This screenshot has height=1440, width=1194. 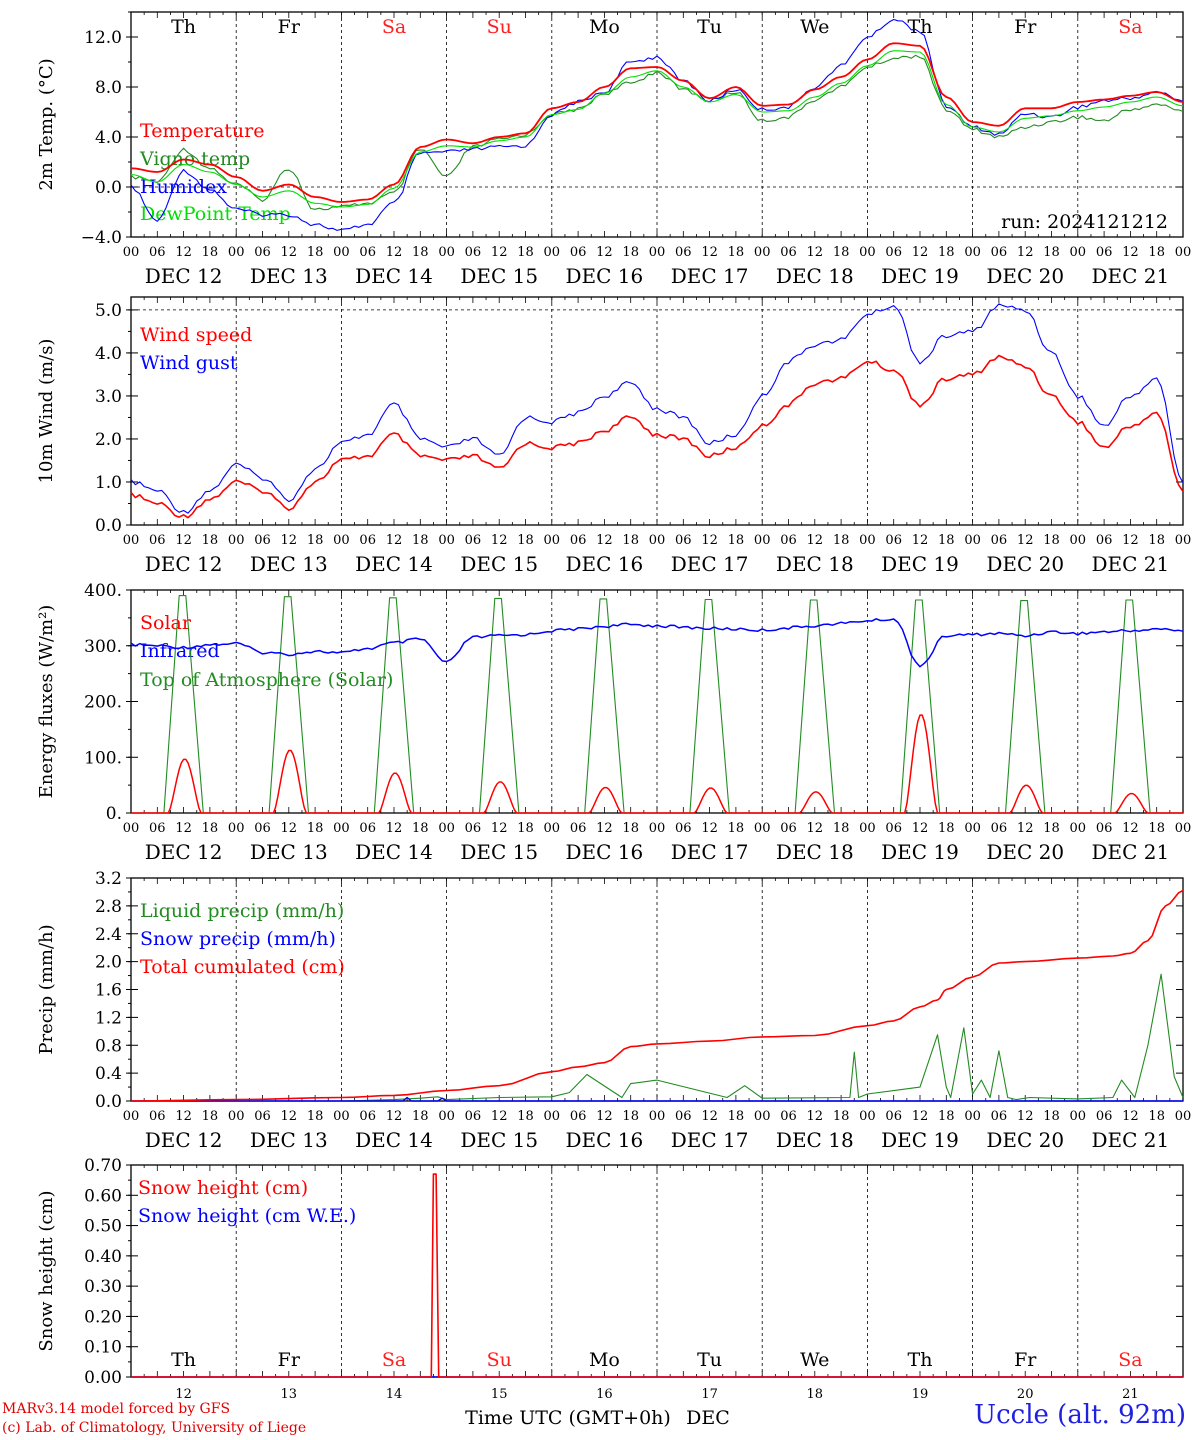 I want to click on legend-entry: DewPoint Temp, so click(x=215, y=214).